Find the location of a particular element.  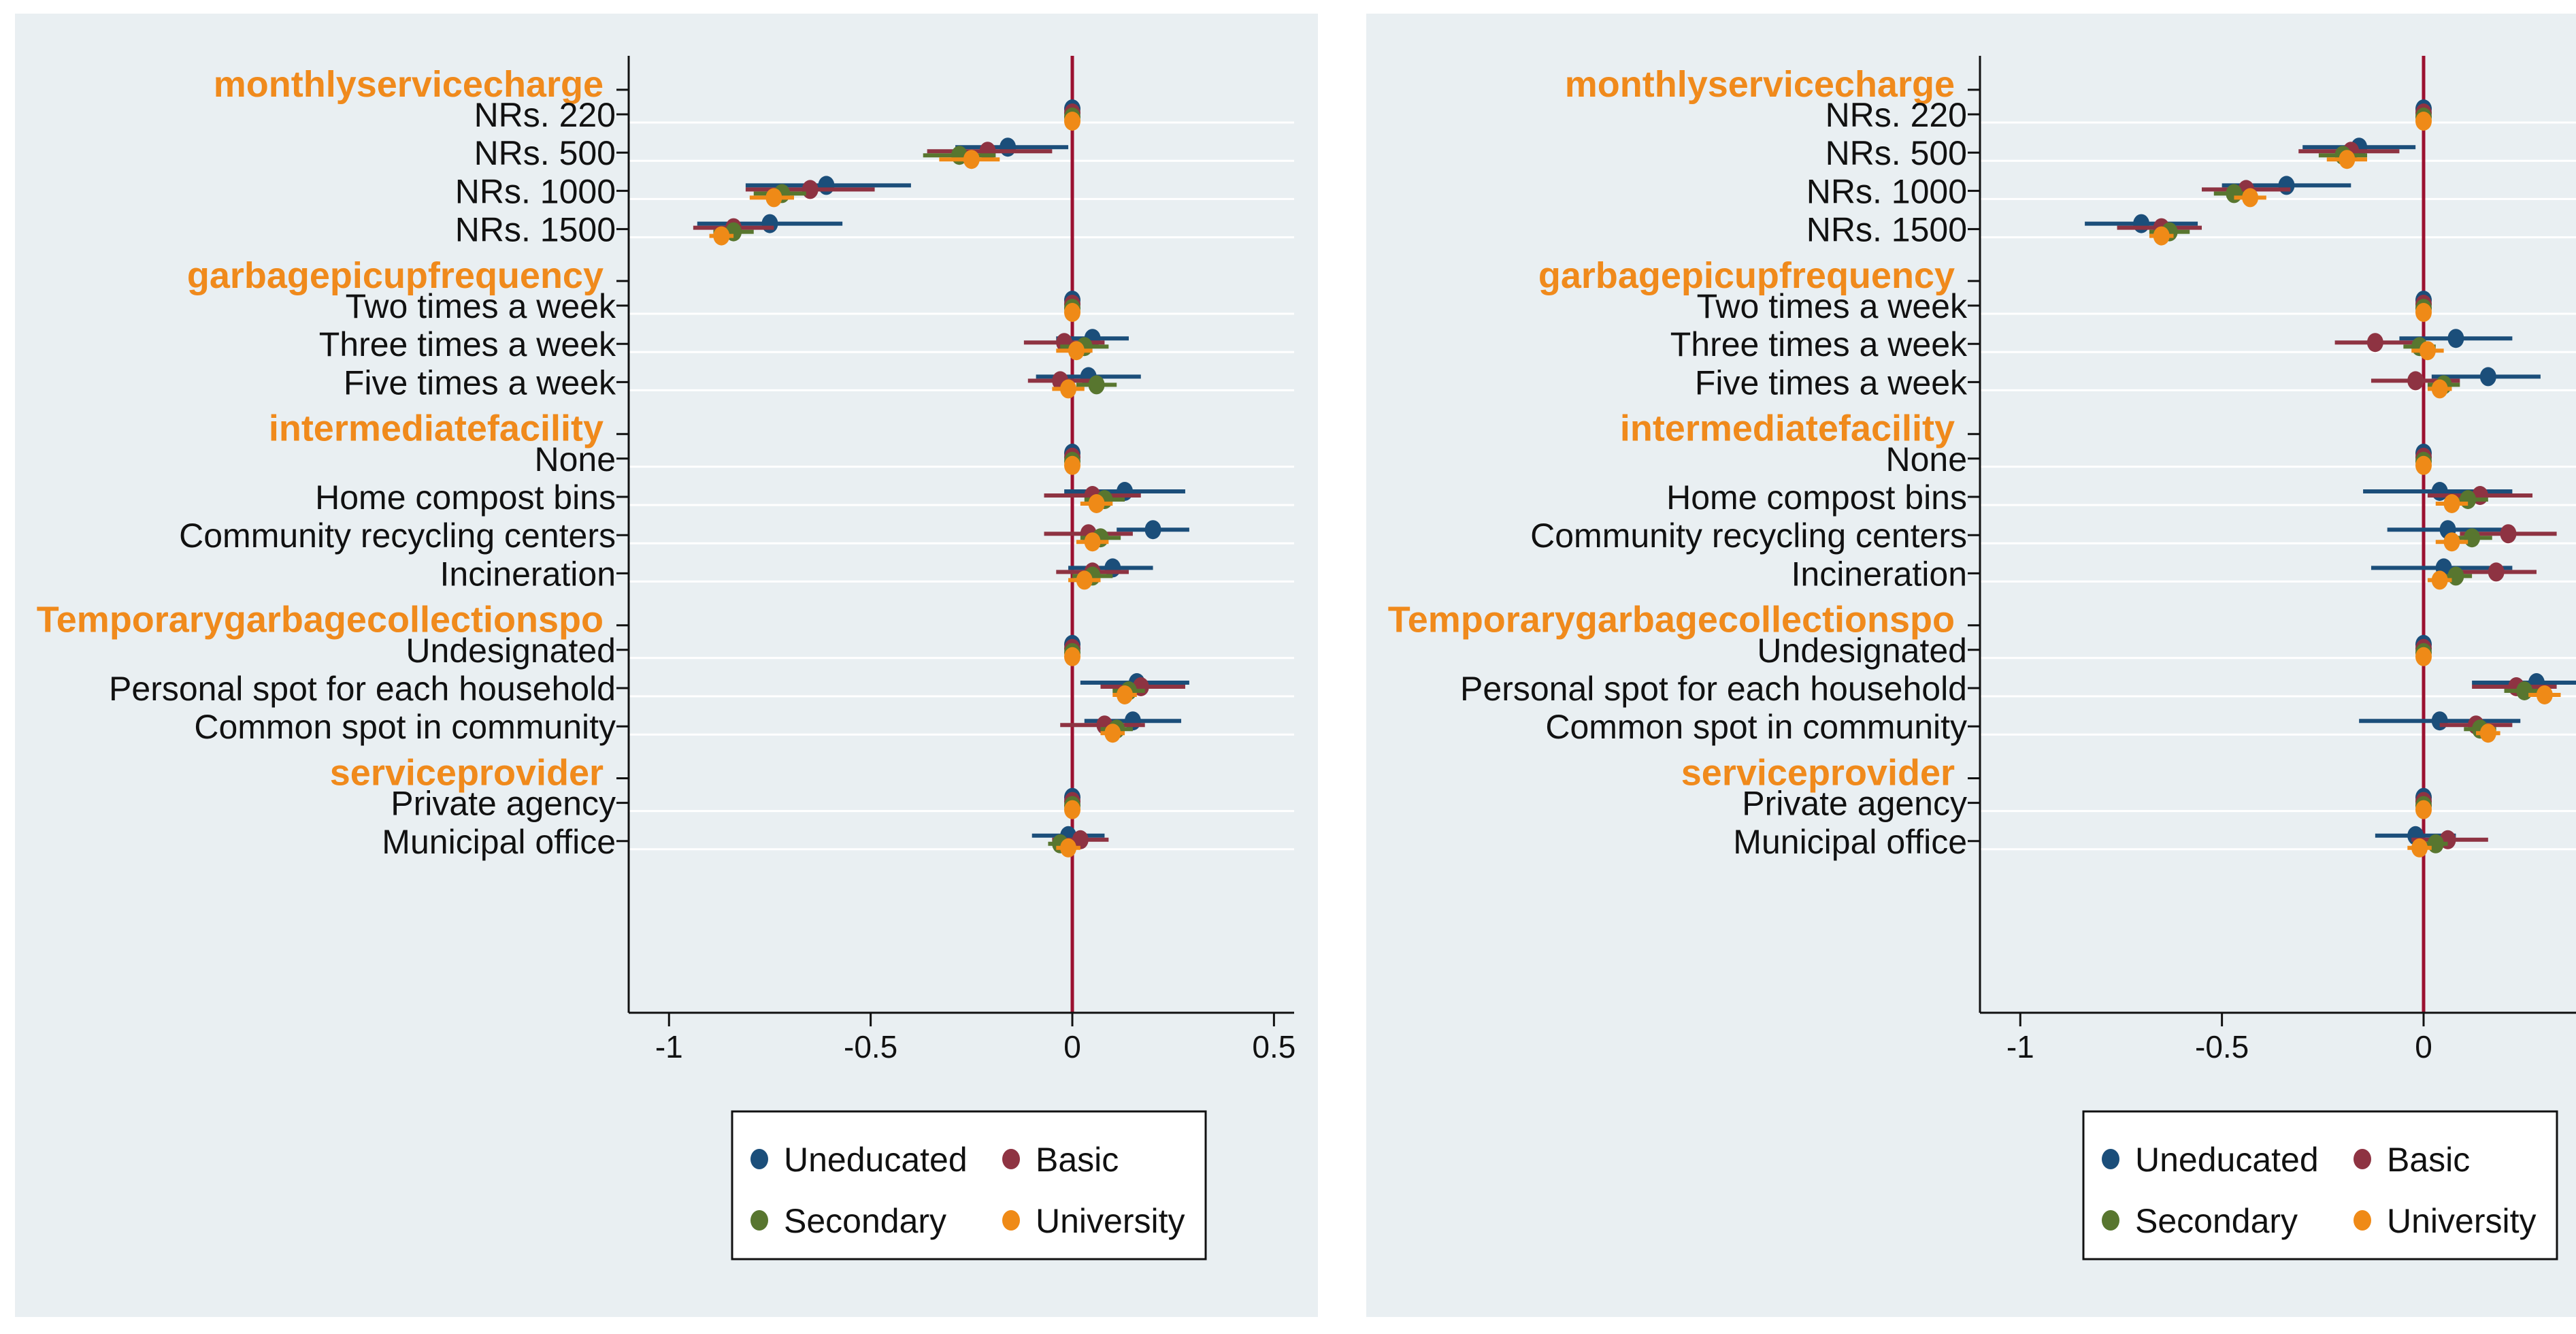

legend-label-secondary: Secondary is located at coordinates (2217, 1221).